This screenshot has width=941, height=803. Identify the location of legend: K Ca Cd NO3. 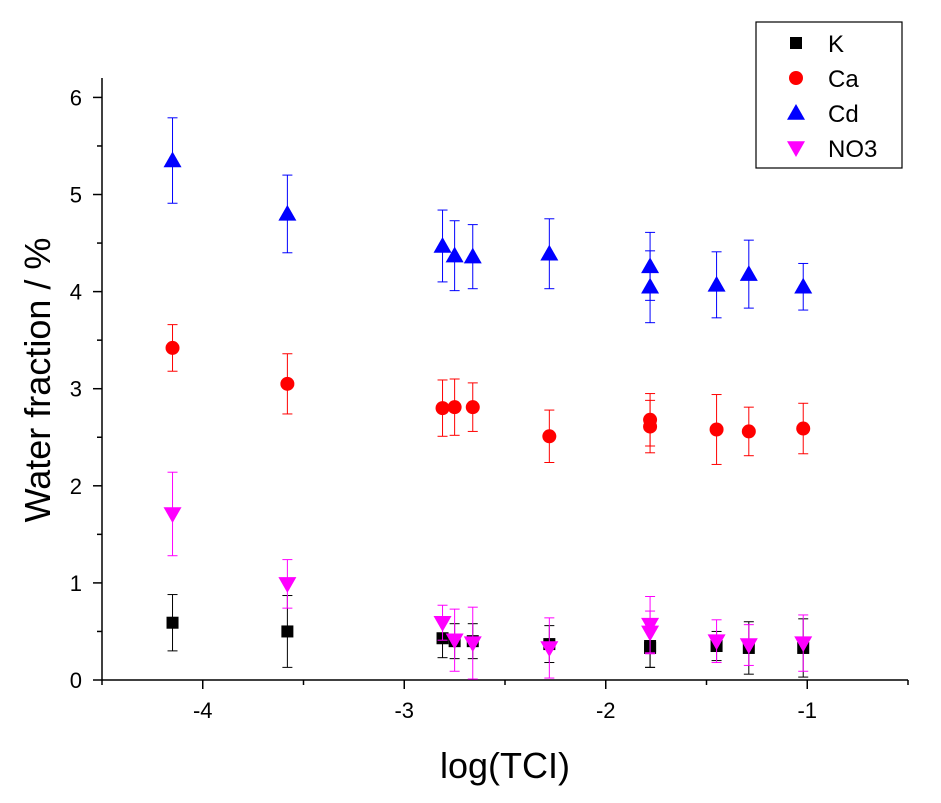
(829, 95).